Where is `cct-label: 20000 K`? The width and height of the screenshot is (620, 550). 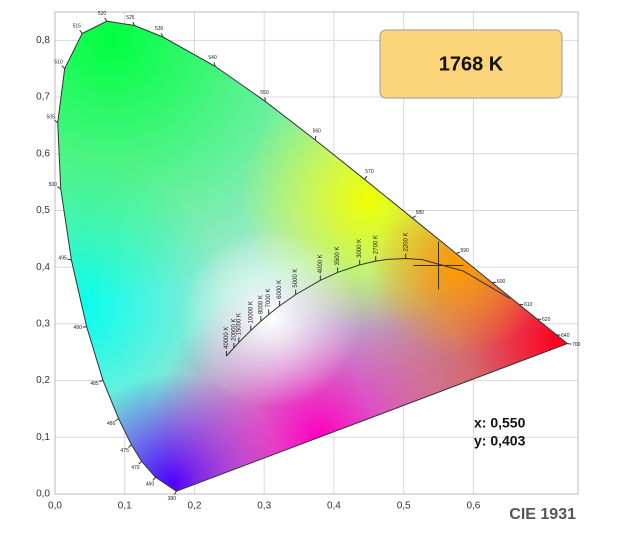
cct-label: 20000 K is located at coordinates (234, 330).